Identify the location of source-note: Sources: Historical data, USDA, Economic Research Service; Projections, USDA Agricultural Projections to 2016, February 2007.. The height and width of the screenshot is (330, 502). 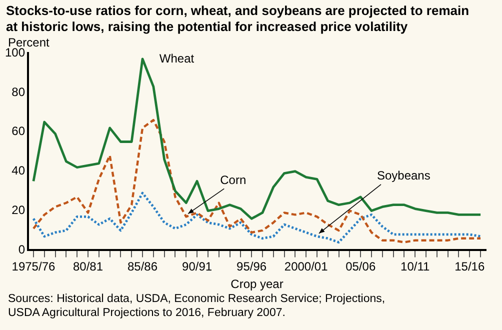
(196, 306).